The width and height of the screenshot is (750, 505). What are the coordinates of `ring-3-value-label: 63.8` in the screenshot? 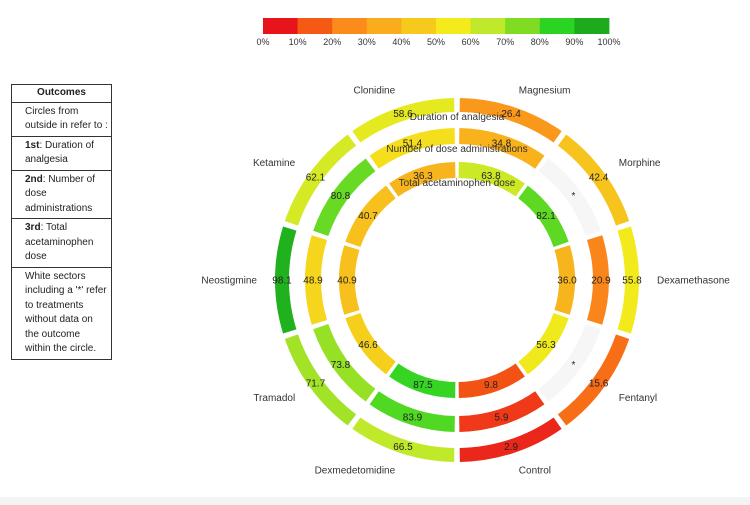 It's located at (491, 176).